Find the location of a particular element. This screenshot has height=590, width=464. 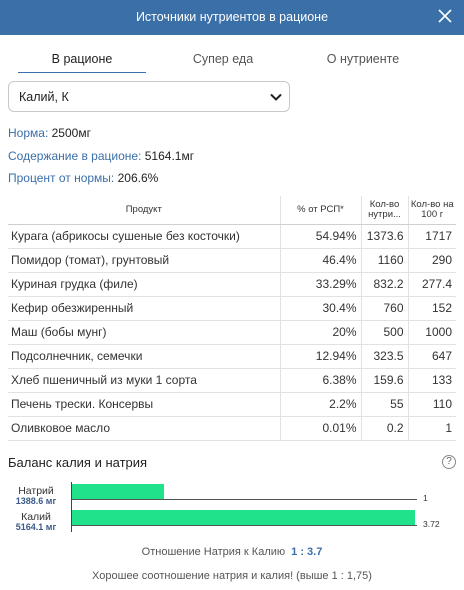

cell-product: Оливковое масло is located at coordinates (144, 428).